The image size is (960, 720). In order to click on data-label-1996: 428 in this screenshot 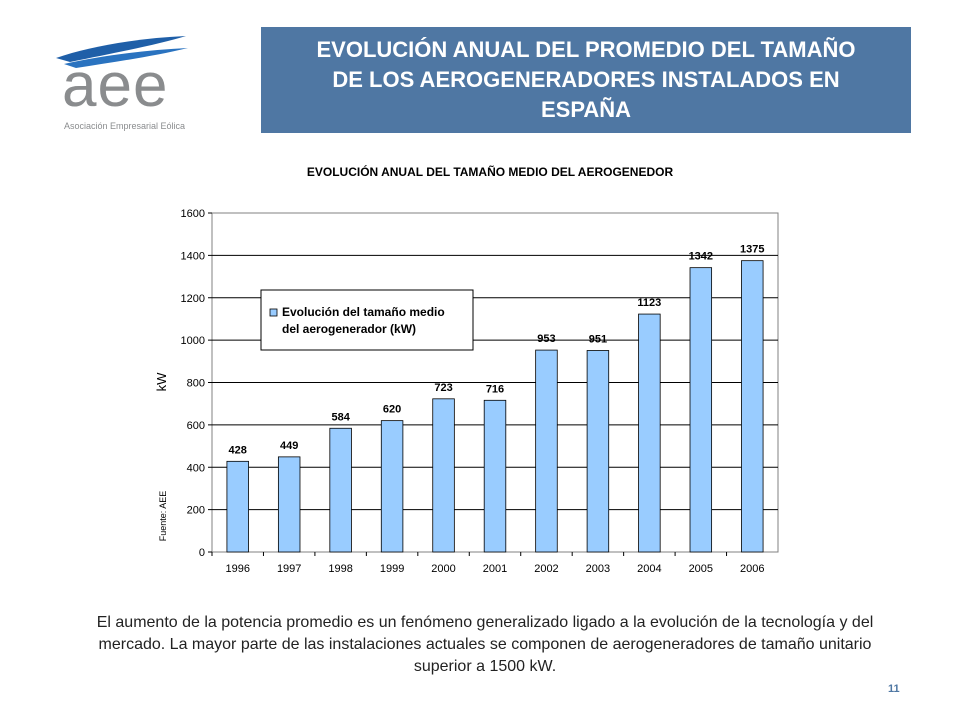, I will do `click(238, 450)`.